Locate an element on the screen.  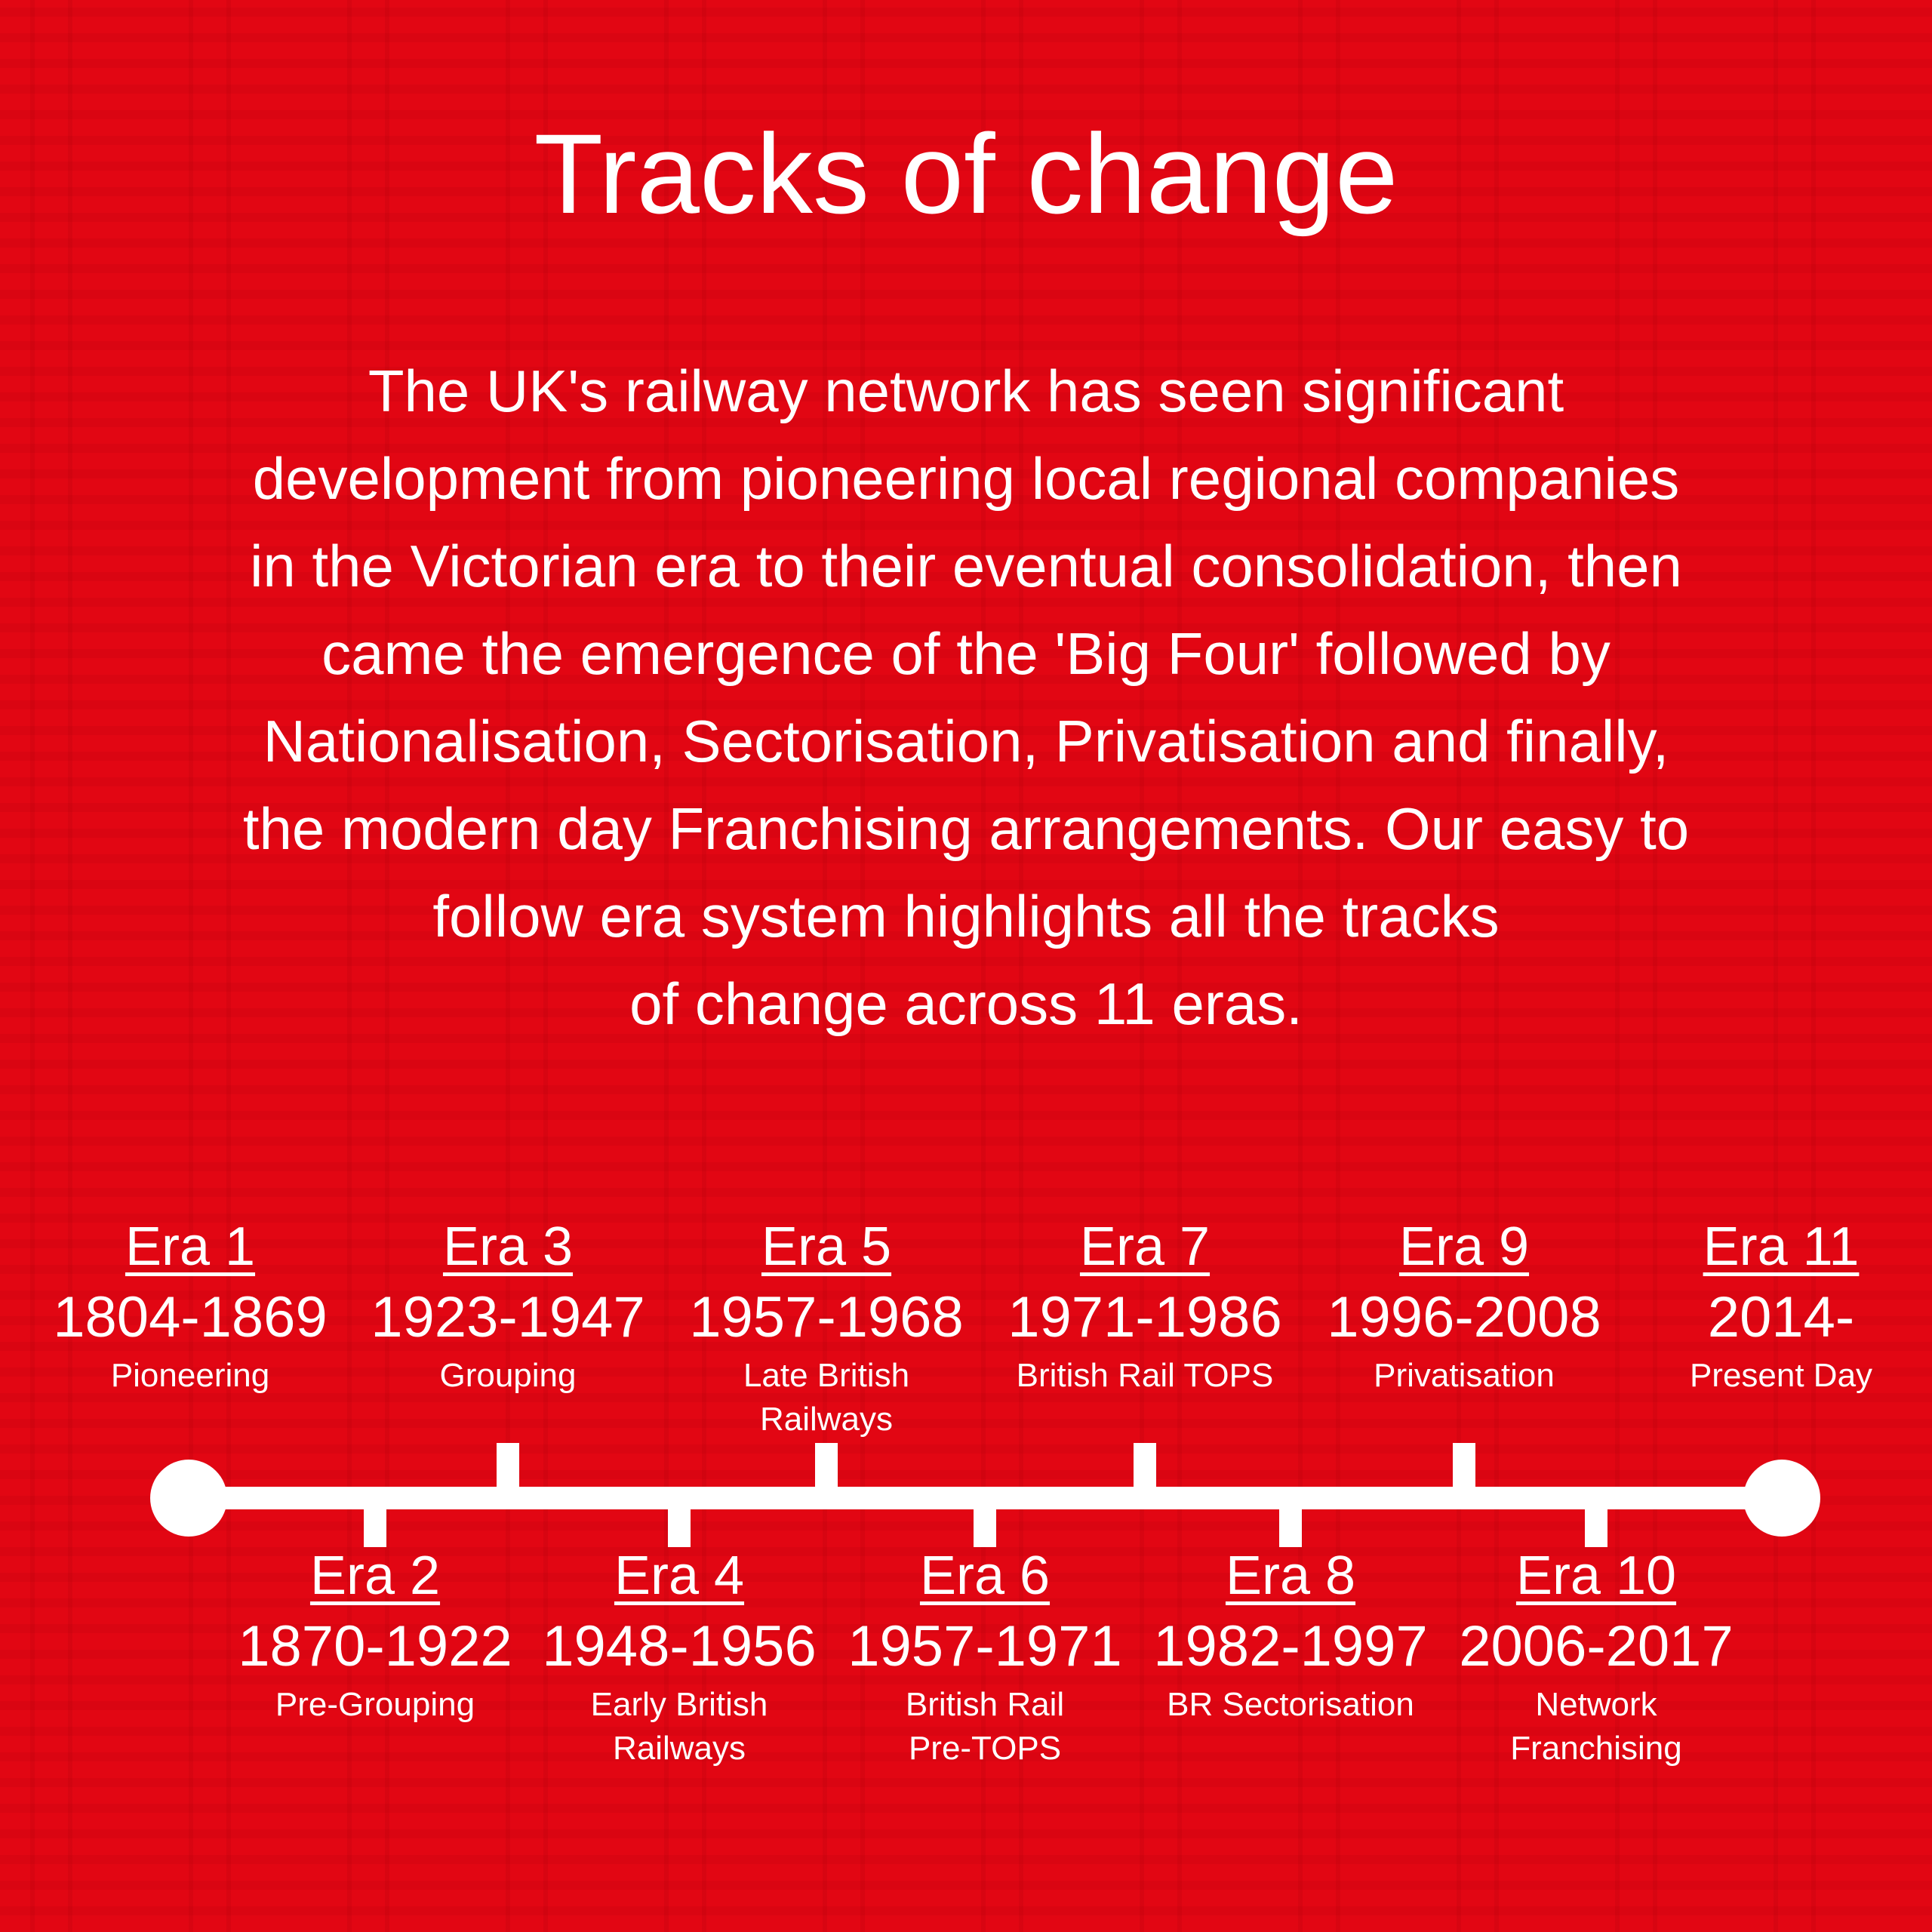
era-description: Network is located at coordinates (1596, 1704).